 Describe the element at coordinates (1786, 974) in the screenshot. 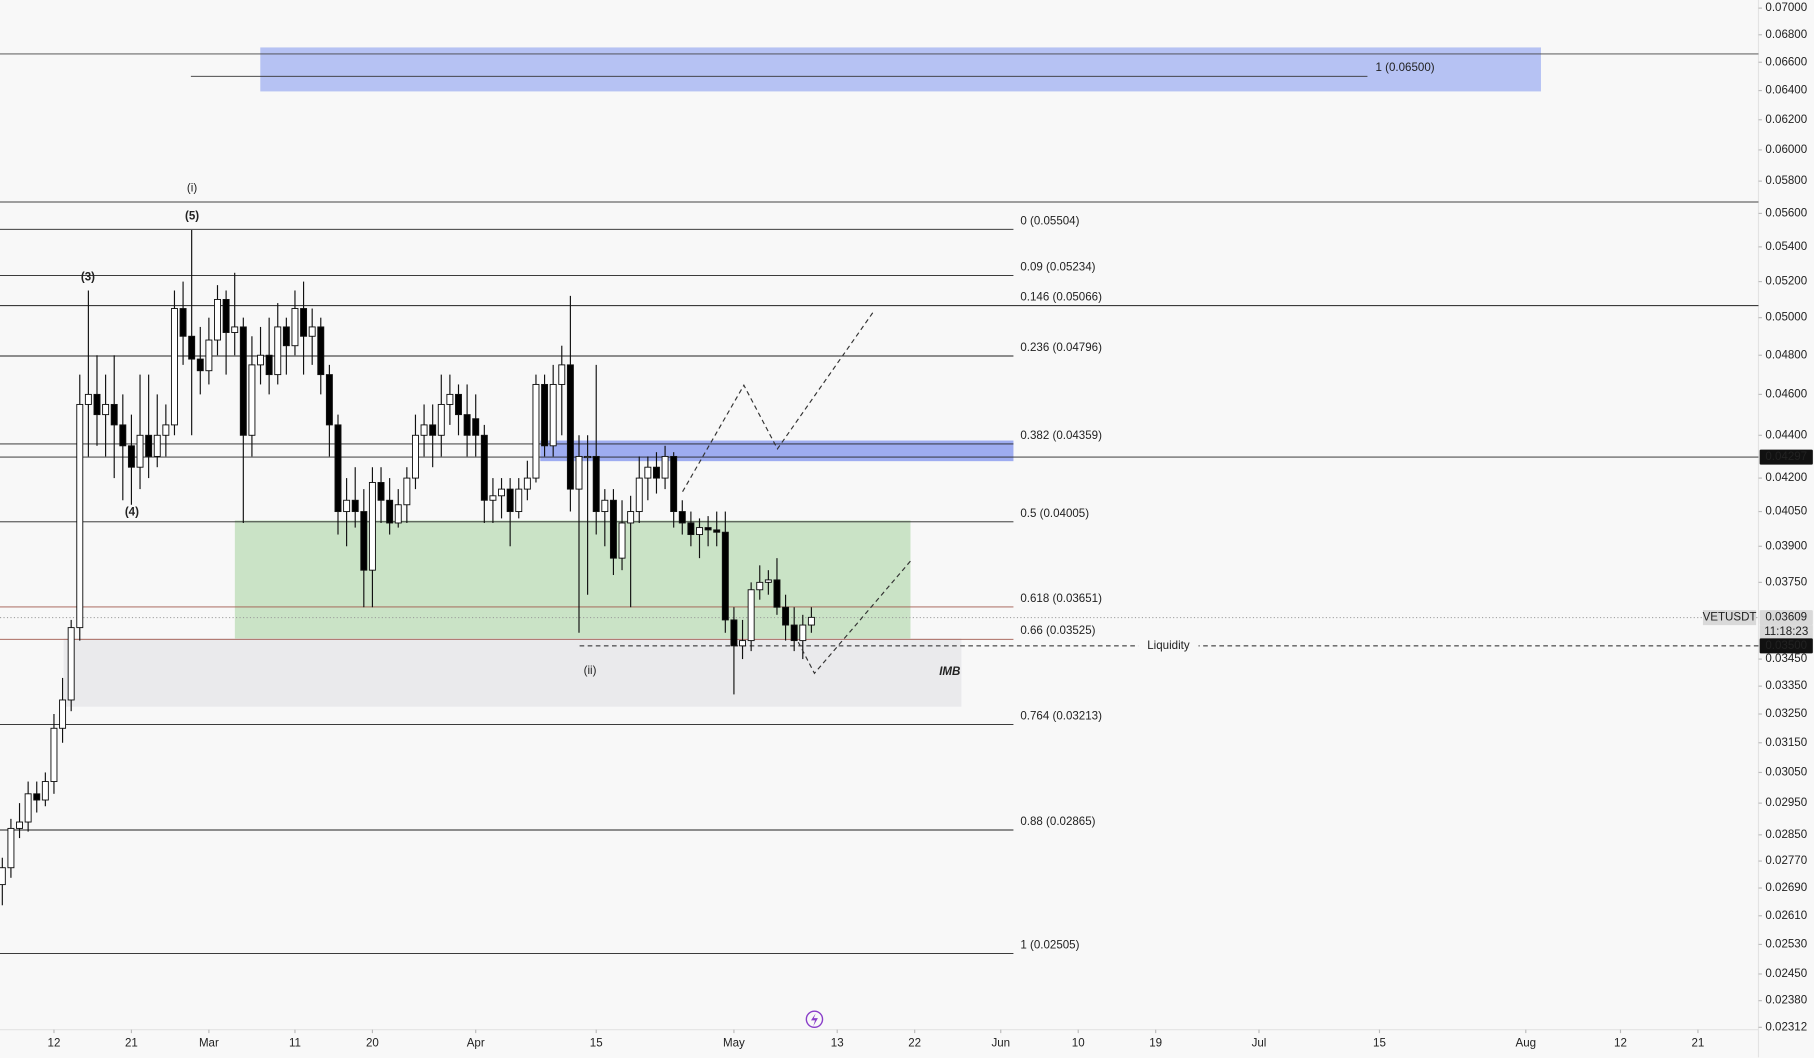

I see `y-tick-label: 0.02450` at that location.